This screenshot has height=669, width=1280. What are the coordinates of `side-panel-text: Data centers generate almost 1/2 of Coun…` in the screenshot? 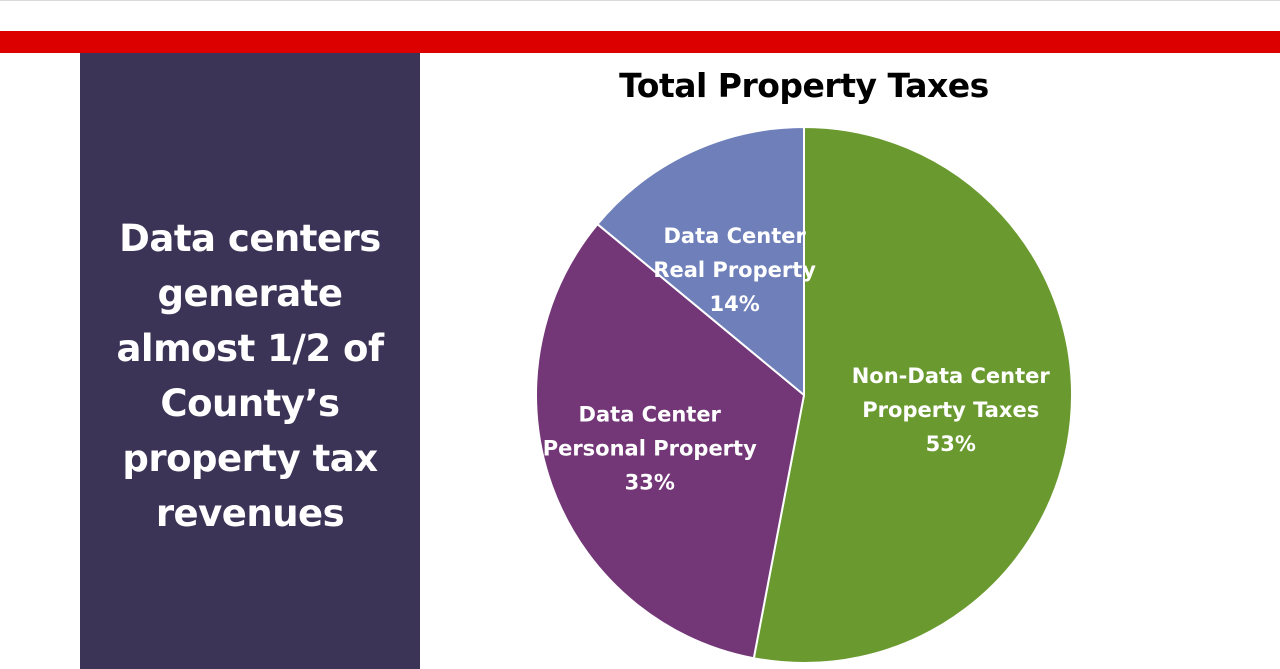 It's located at (250, 376).